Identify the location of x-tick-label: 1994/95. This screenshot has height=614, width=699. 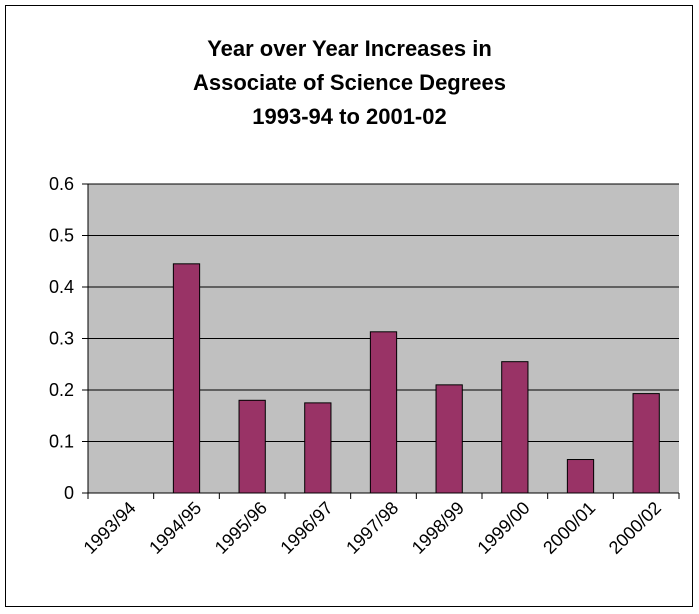
(175, 528).